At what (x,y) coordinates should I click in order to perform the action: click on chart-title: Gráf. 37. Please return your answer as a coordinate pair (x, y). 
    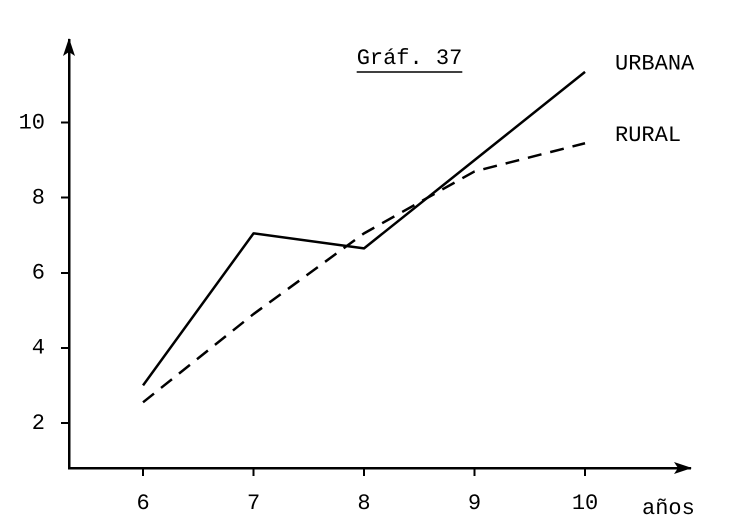
    Looking at the image, I should click on (409, 58).